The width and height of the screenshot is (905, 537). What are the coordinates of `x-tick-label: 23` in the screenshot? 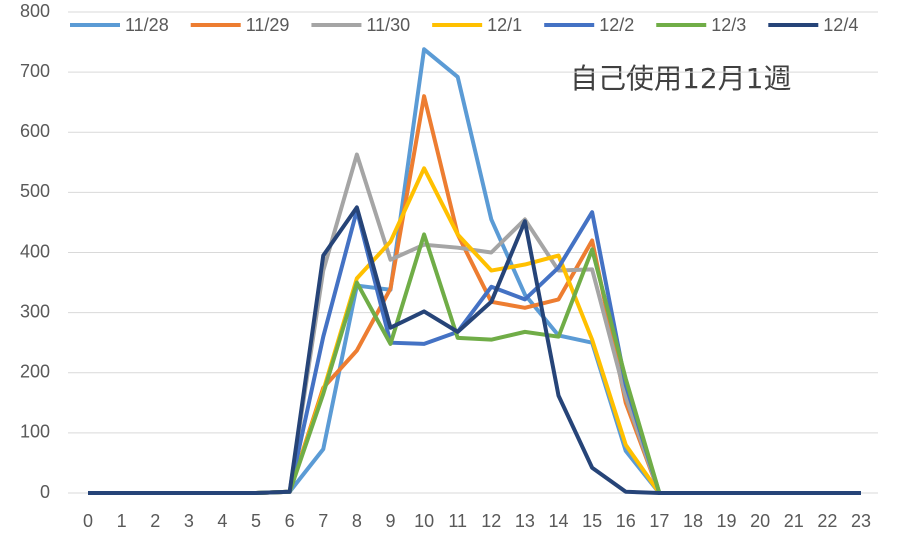 It's located at (861, 521).